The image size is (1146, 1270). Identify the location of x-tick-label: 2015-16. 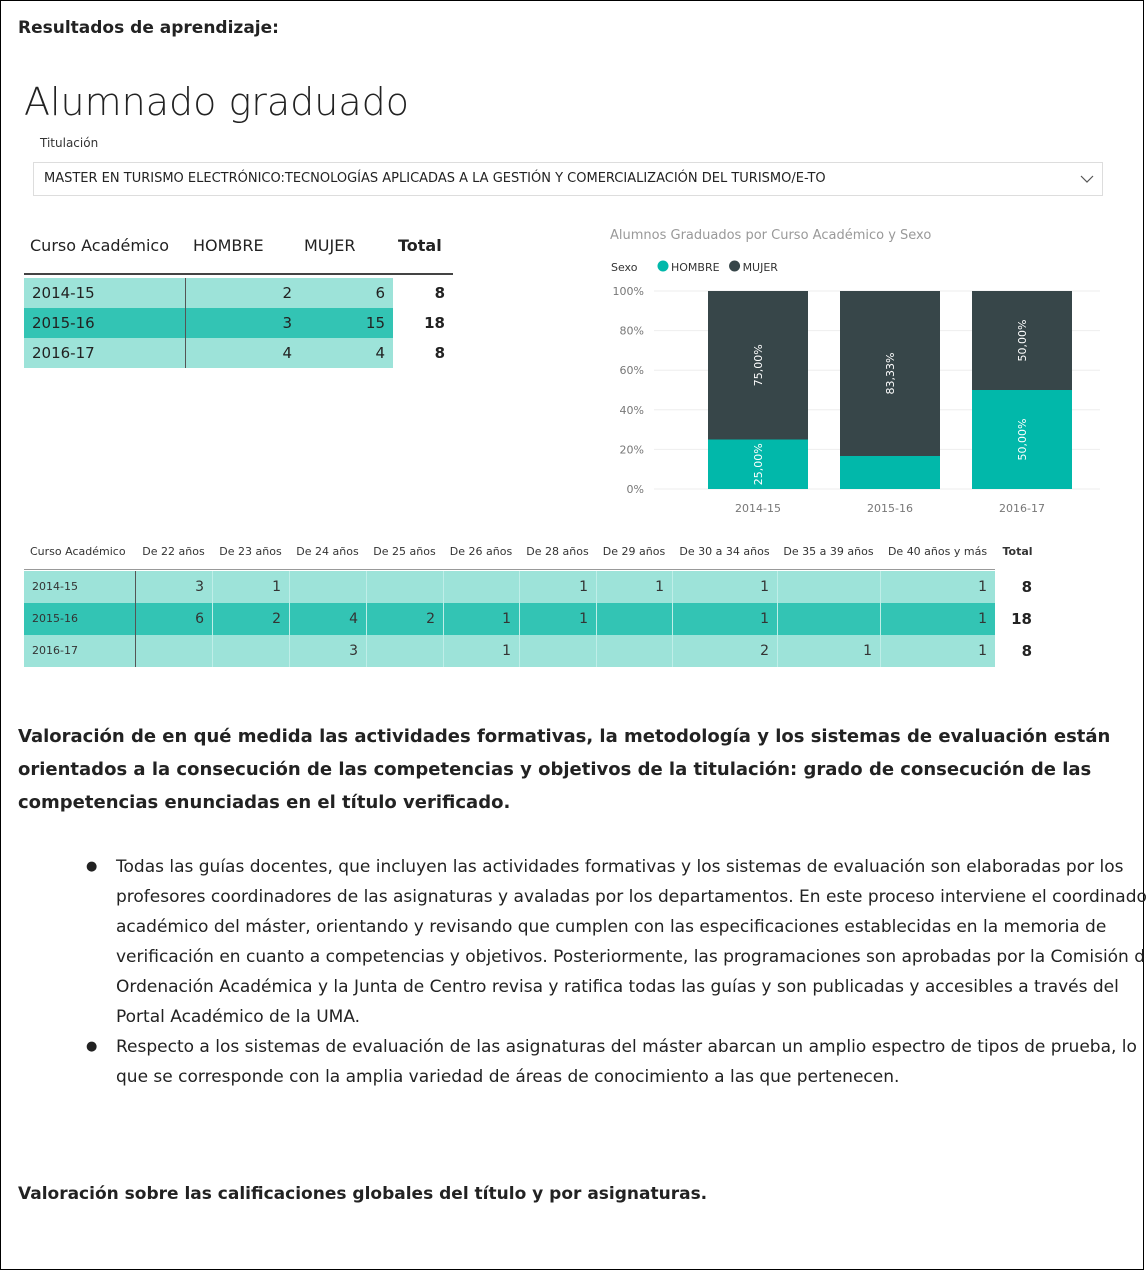
(890, 508).